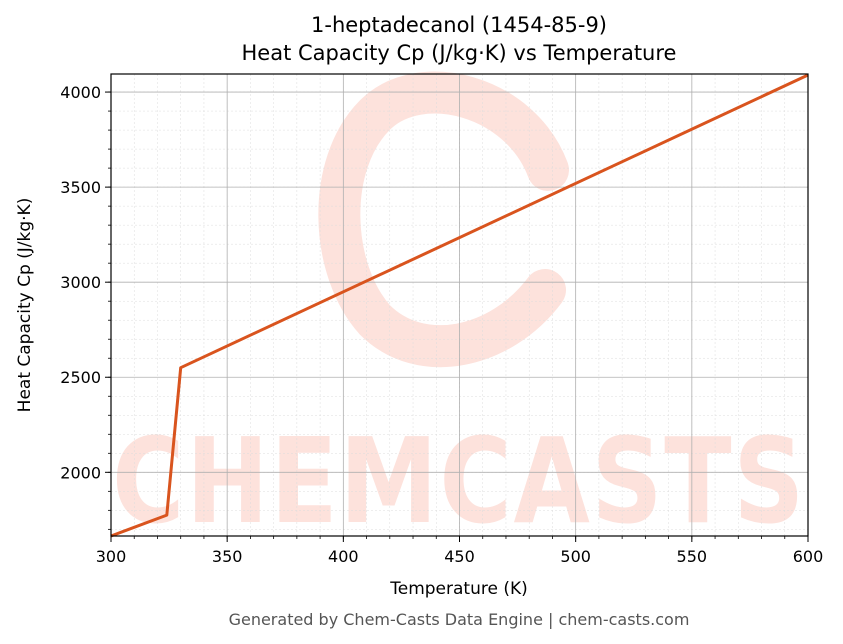 The image size is (843, 644). What do you see at coordinates (443, 219) in the screenshot?
I see `watermark-logo-icon` at bounding box center [443, 219].